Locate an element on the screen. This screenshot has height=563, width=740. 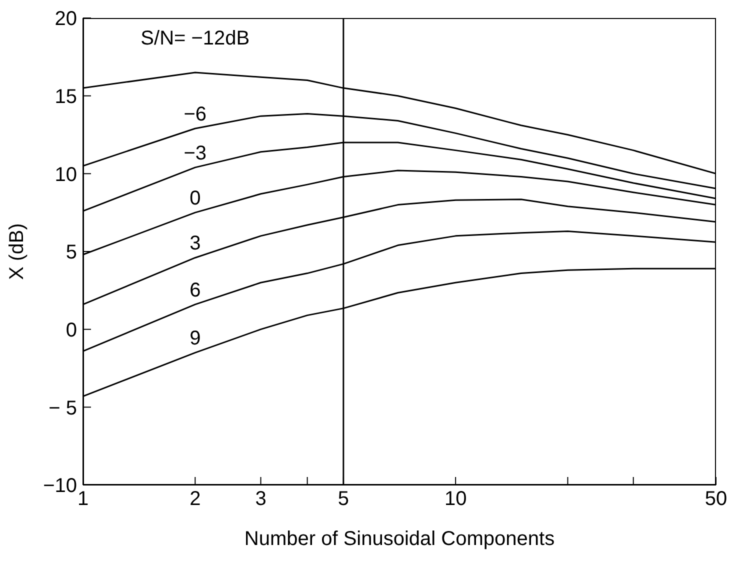
y-tick-label: −10 is located at coordinates (60, 486).